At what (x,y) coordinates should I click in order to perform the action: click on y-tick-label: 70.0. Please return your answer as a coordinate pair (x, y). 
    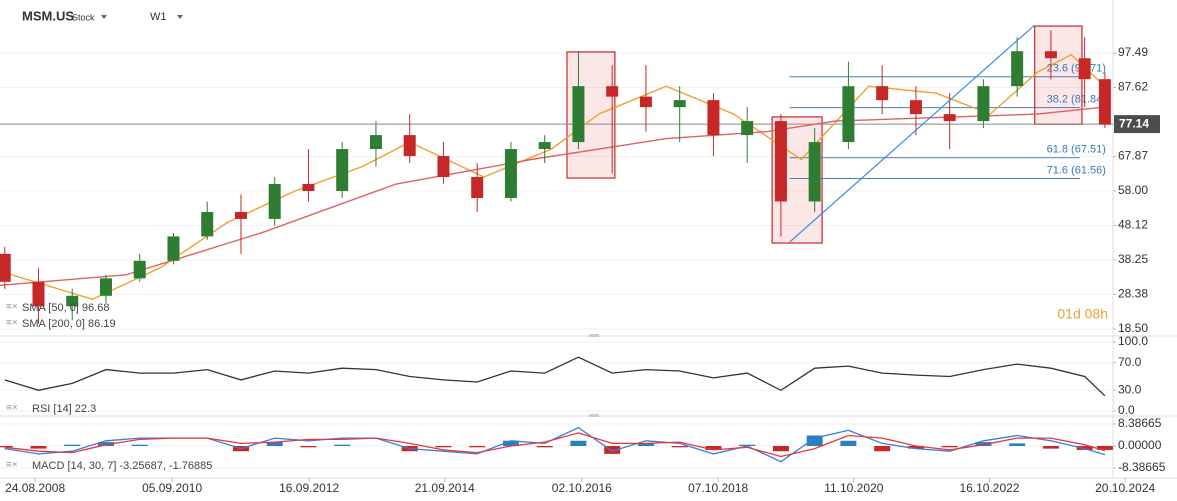
    Looking at the image, I should click on (1130, 362).